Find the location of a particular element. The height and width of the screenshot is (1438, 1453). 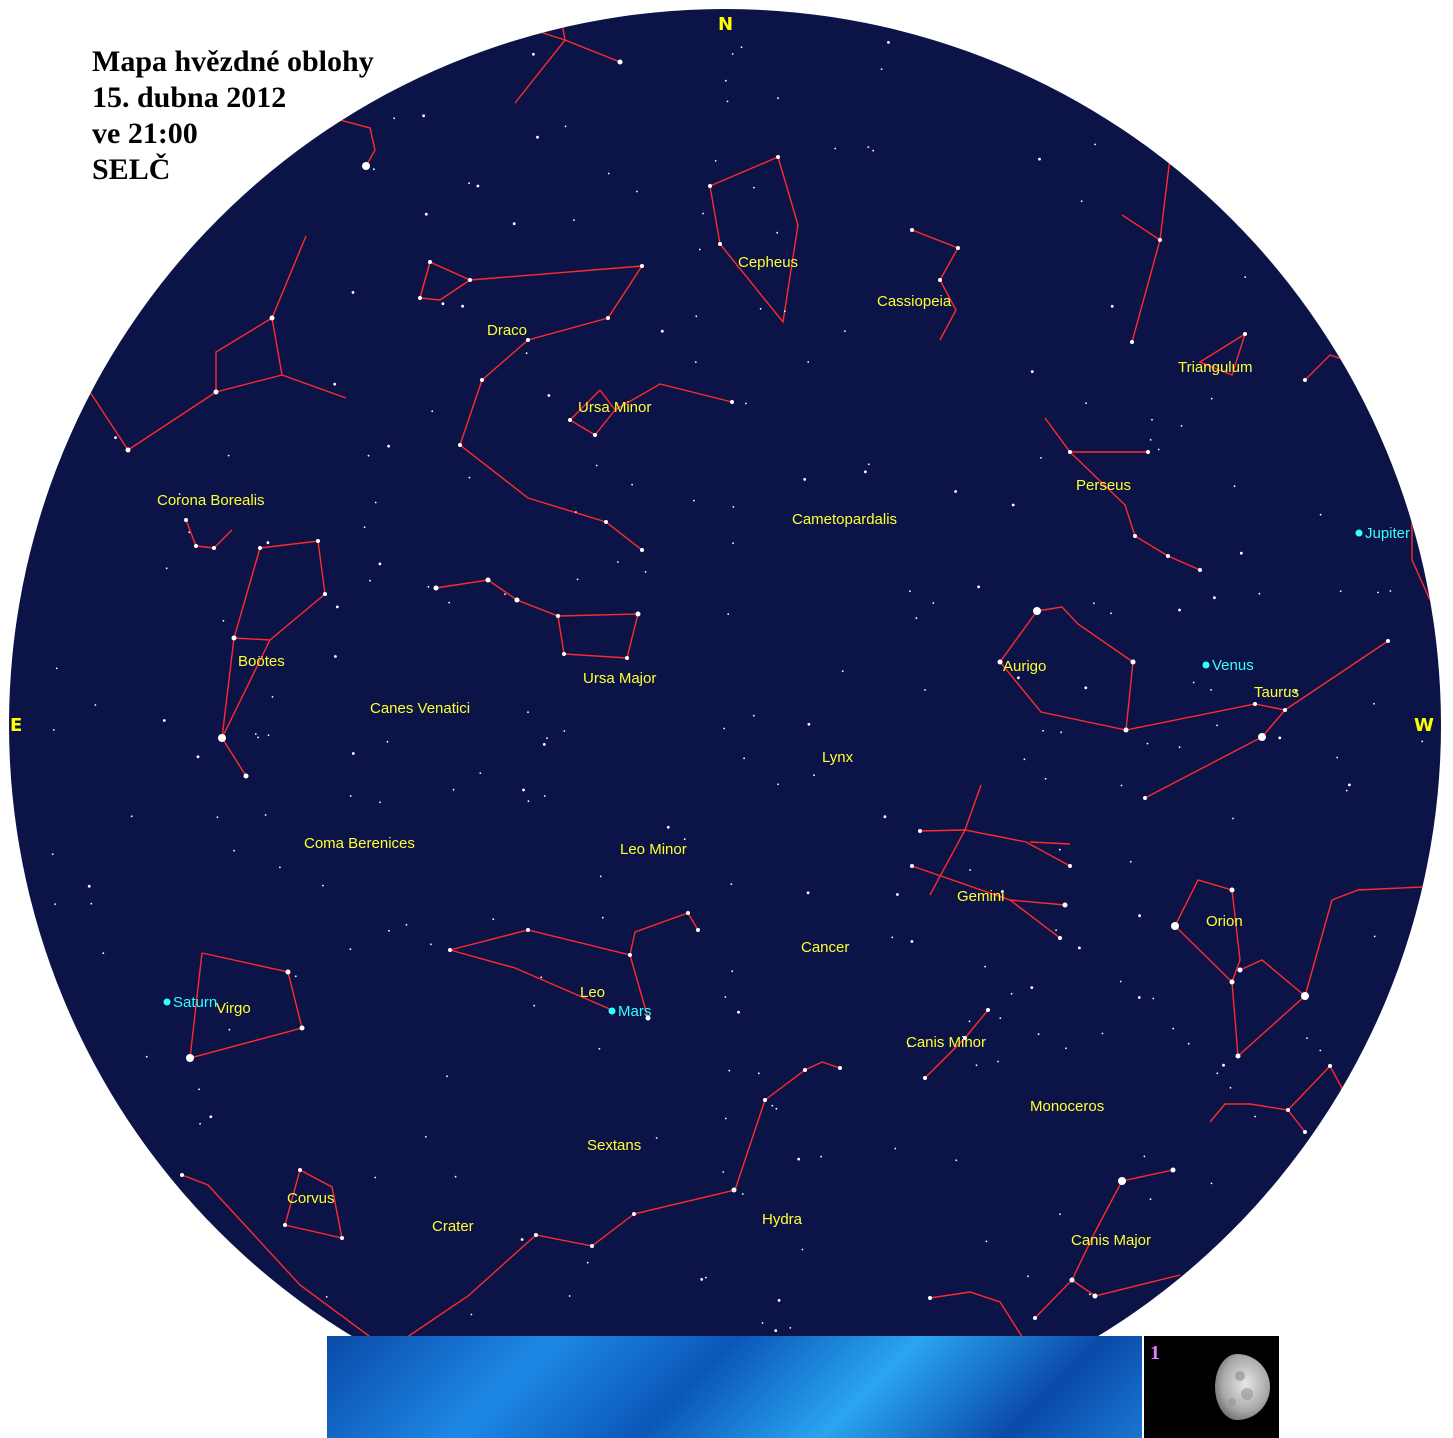

constellation-label-crater: Crater is located at coordinates (453, 1226).